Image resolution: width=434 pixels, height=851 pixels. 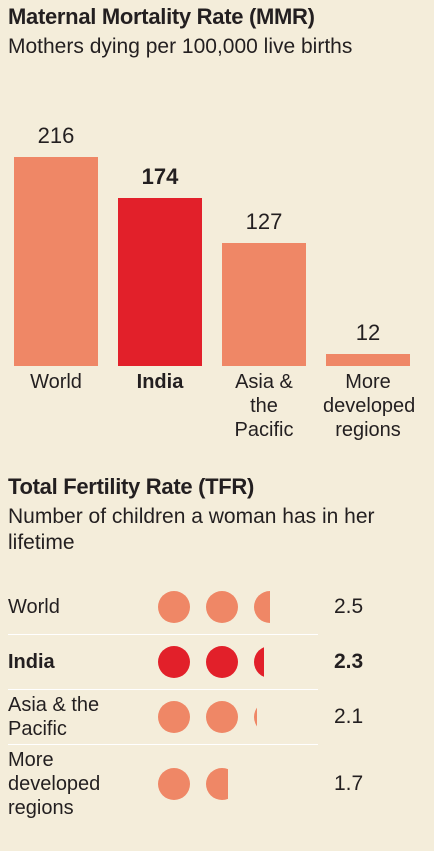 What do you see at coordinates (349, 606) in the screenshot?
I see `value-label: 2.5` at bounding box center [349, 606].